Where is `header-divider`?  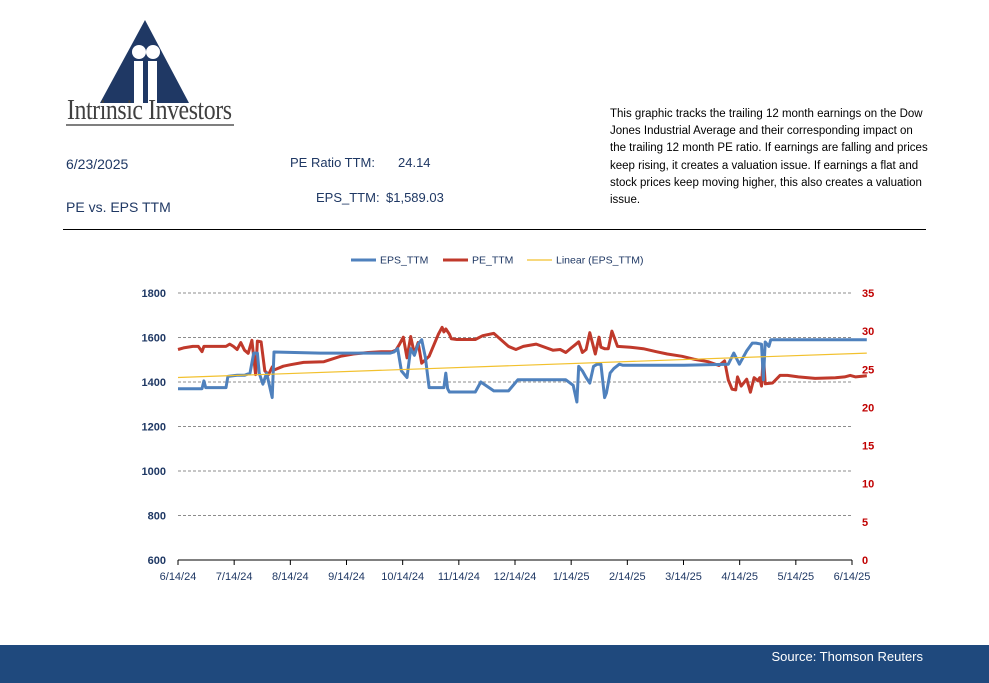
header-divider is located at coordinates (494, 229).